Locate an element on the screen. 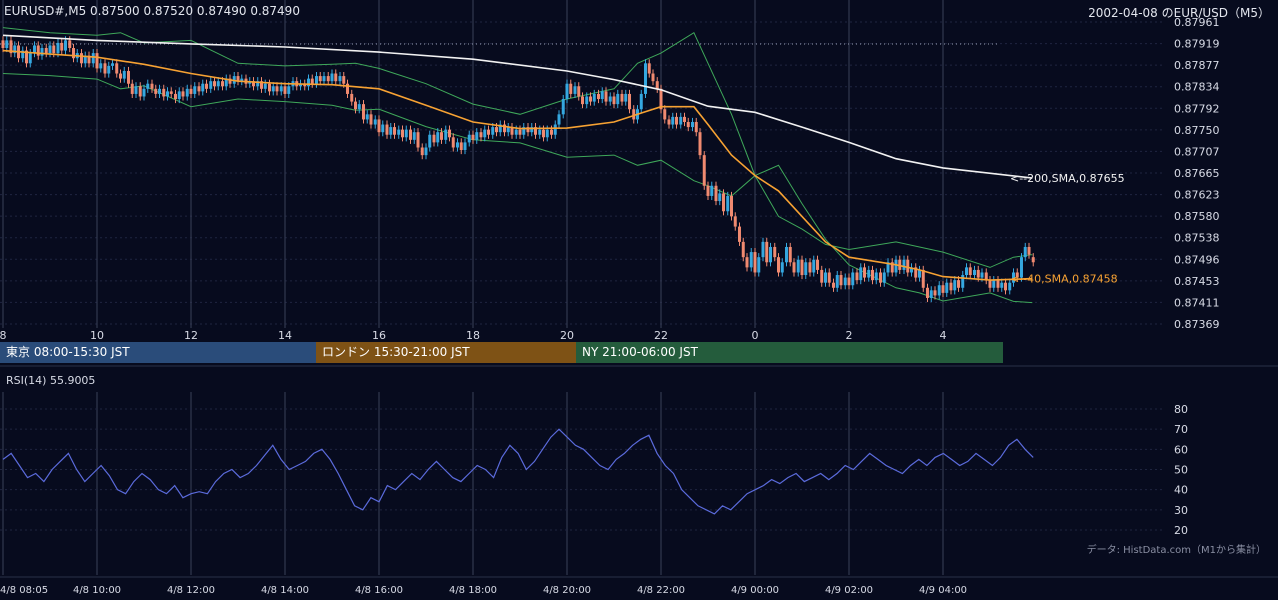 This screenshot has height=600, width=1278. rsi-tick-label: 70 is located at coordinates (1181, 429).